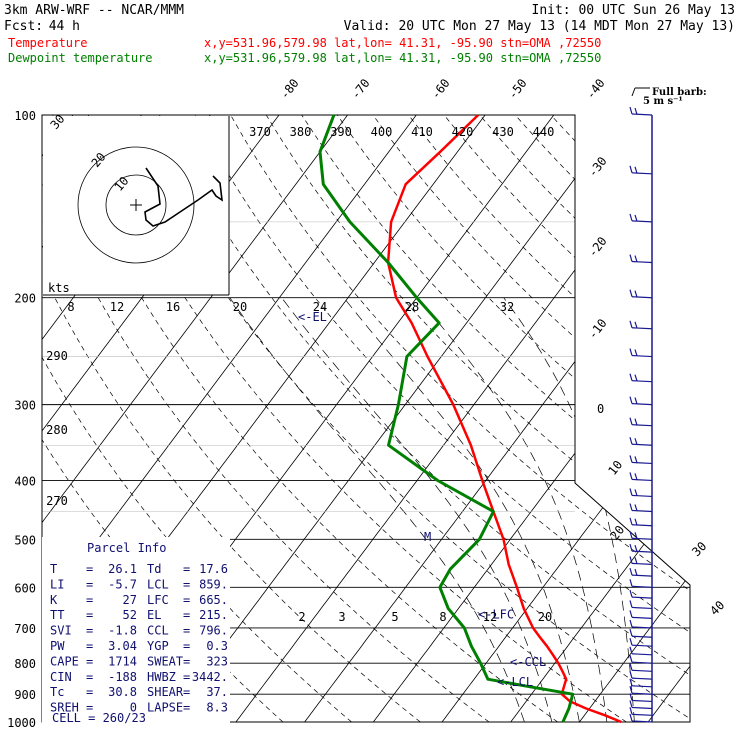 Image resolution: width=740 pixels, height=740 pixels. What do you see at coordinates (57, 615) in the screenshot?
I see `parcel-key-left: TT` at bounding box center [57, 615].